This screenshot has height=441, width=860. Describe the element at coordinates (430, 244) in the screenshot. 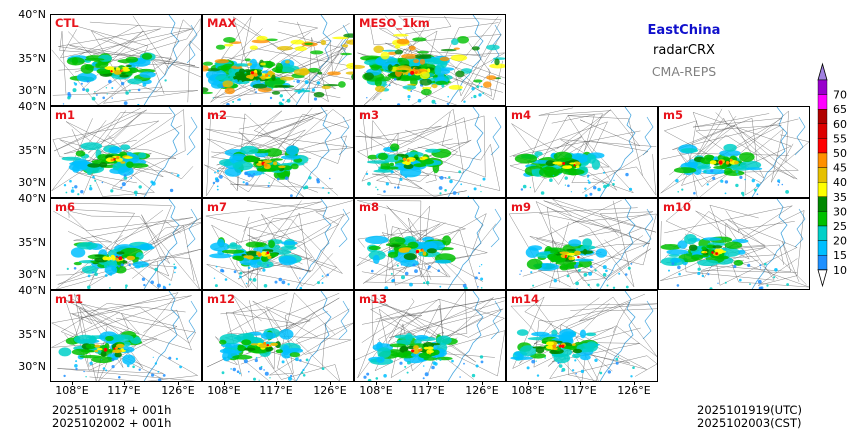

I see `map-panel-m8: m8` at that location.